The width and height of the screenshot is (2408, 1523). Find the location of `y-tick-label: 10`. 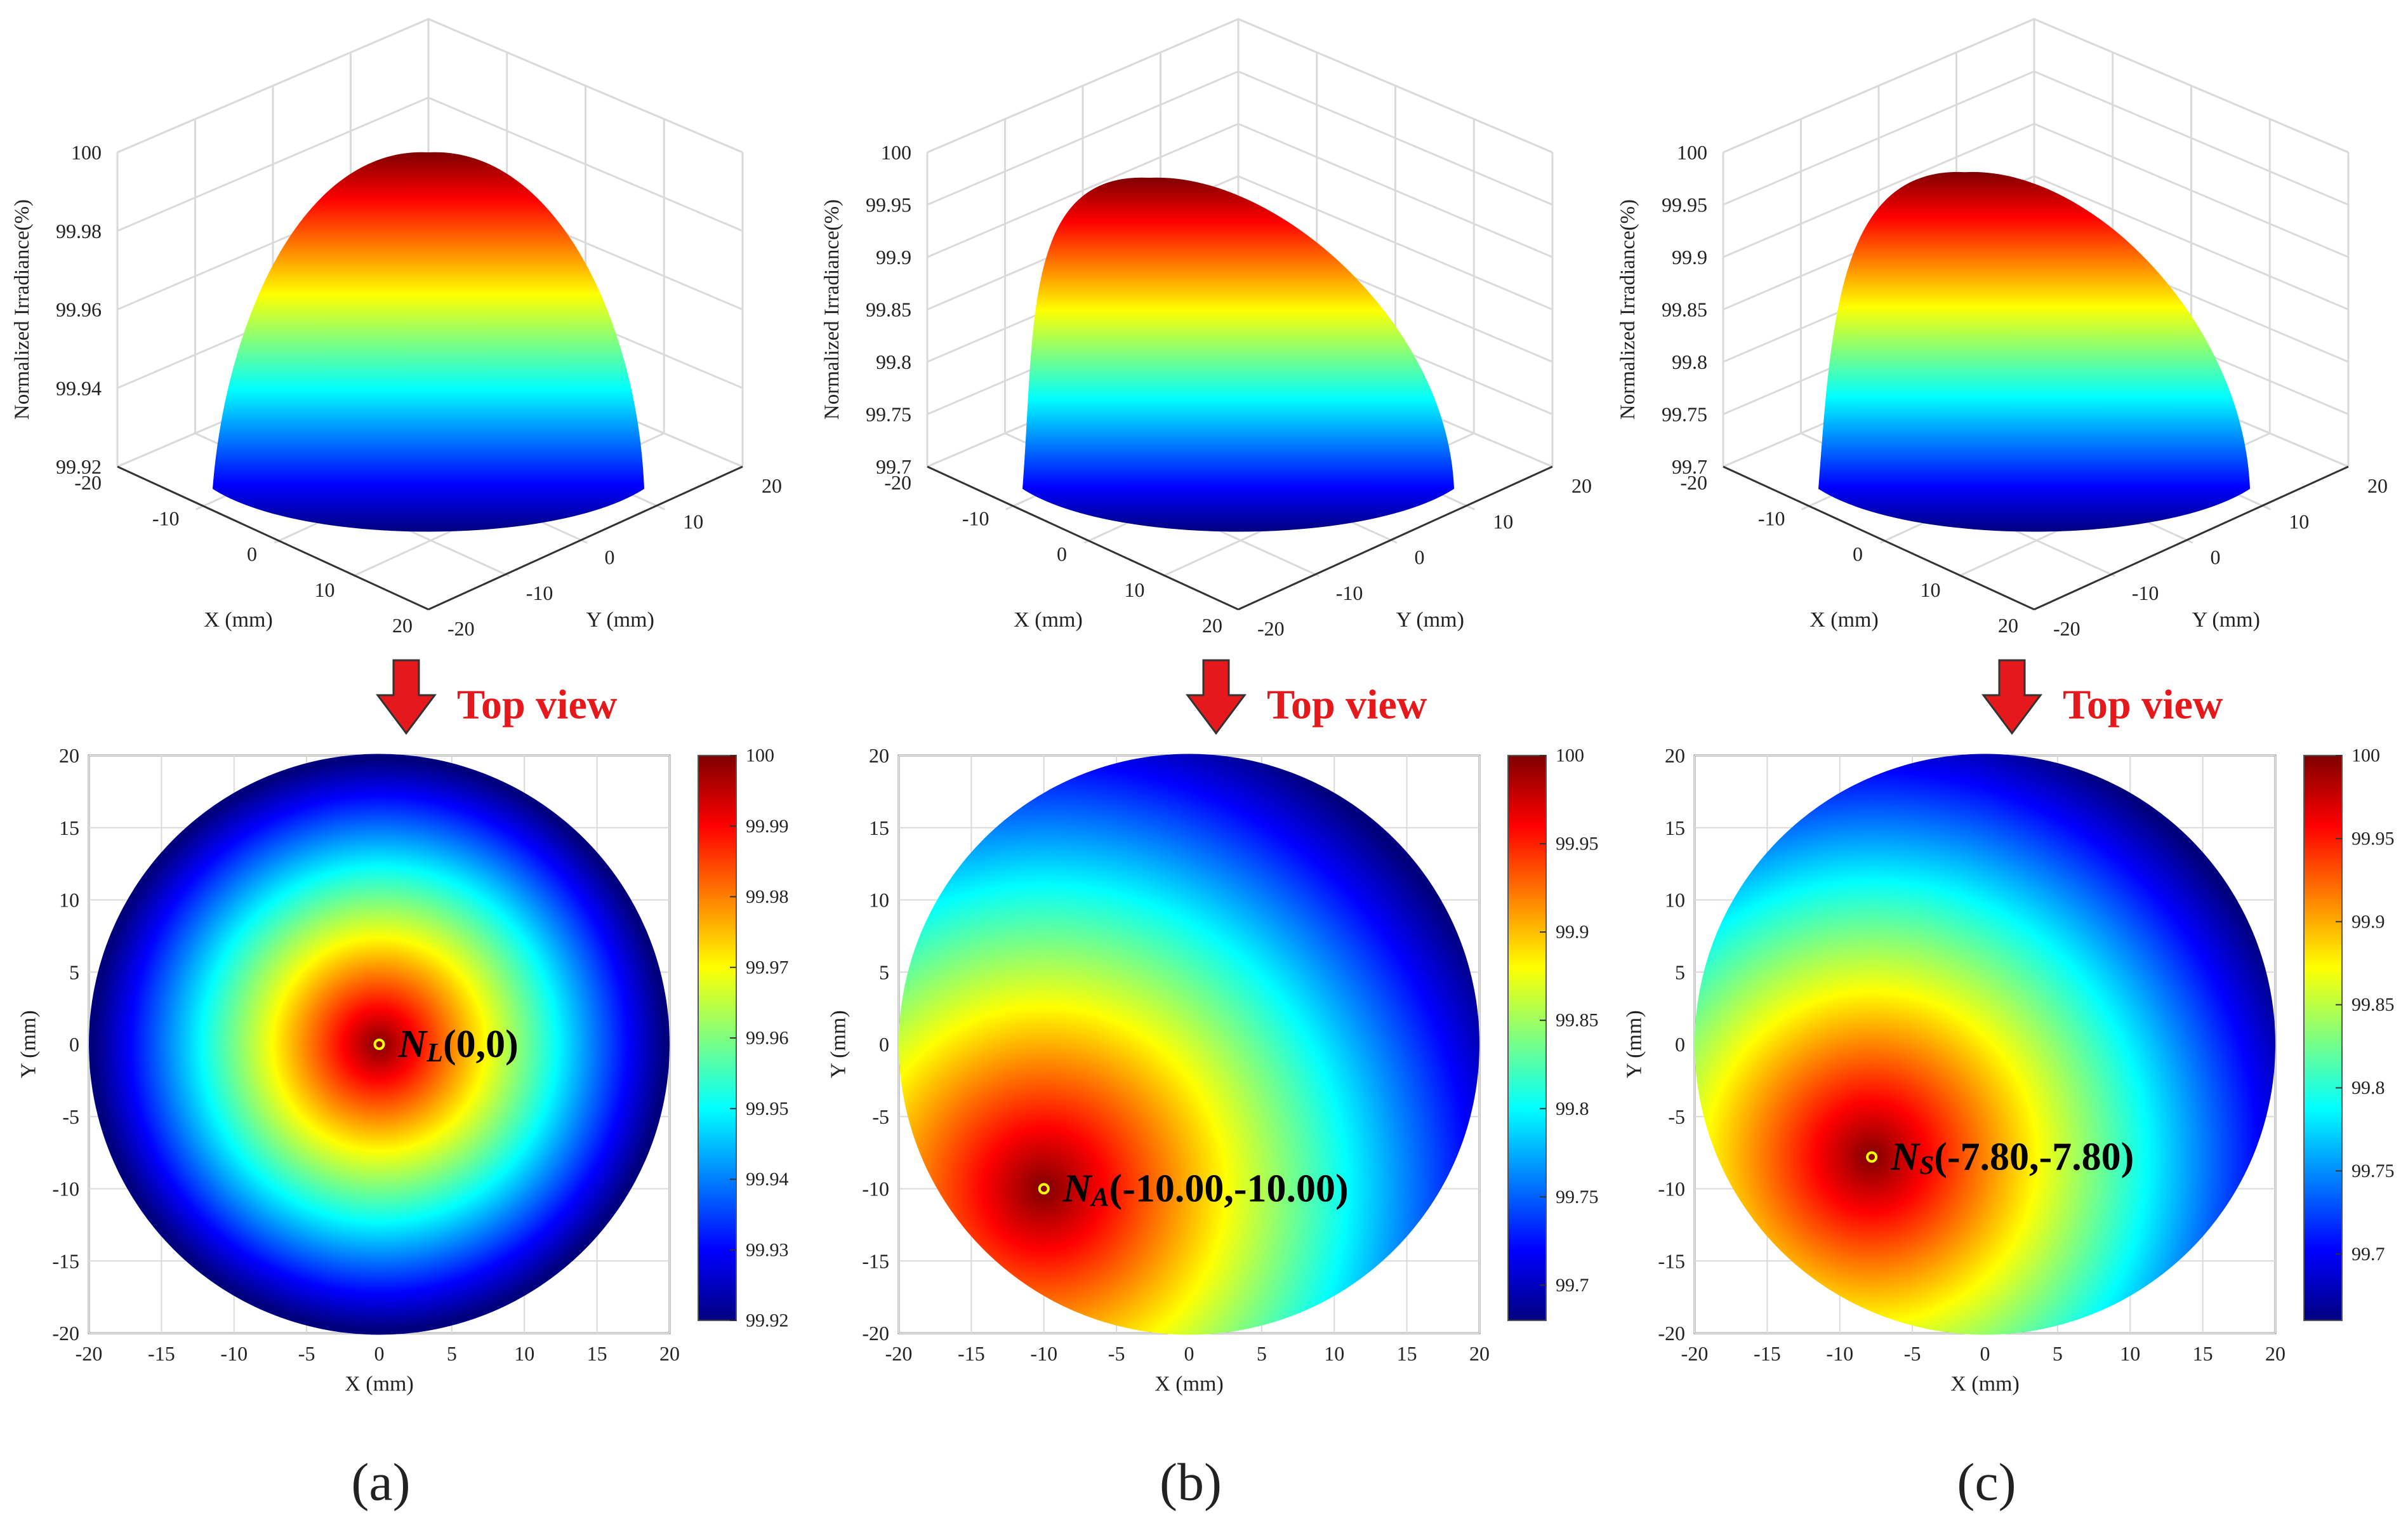

y-tick-label: 10 is located at coordinates (693, 521).